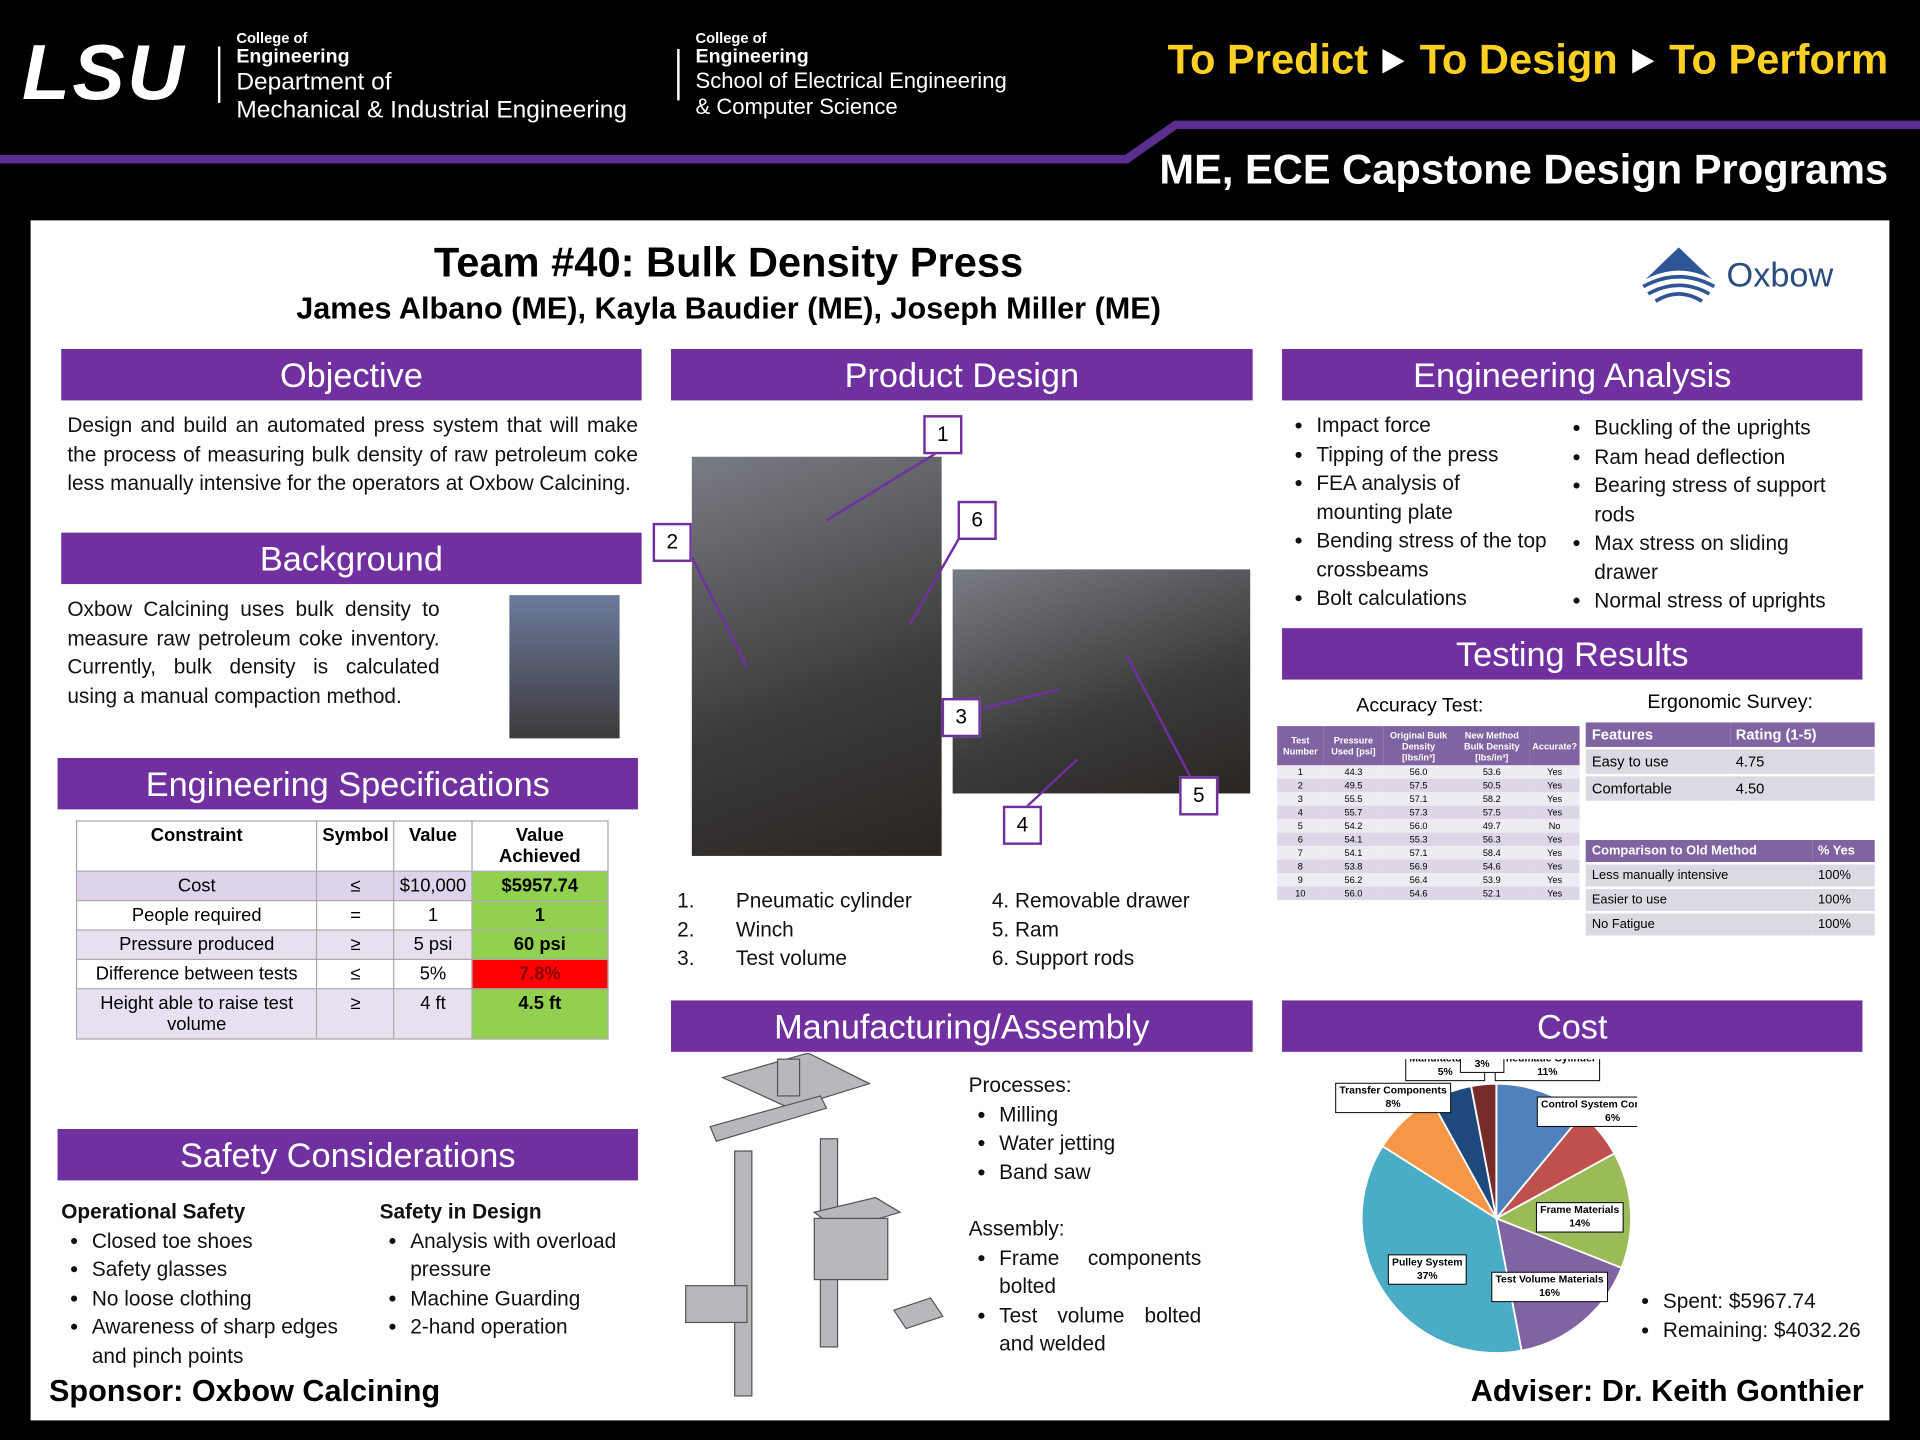  What do you see at coordinates (1698, 876) in the screenshot?
I see `cell: Less manually intensive` at bounding box center [1698, 876].